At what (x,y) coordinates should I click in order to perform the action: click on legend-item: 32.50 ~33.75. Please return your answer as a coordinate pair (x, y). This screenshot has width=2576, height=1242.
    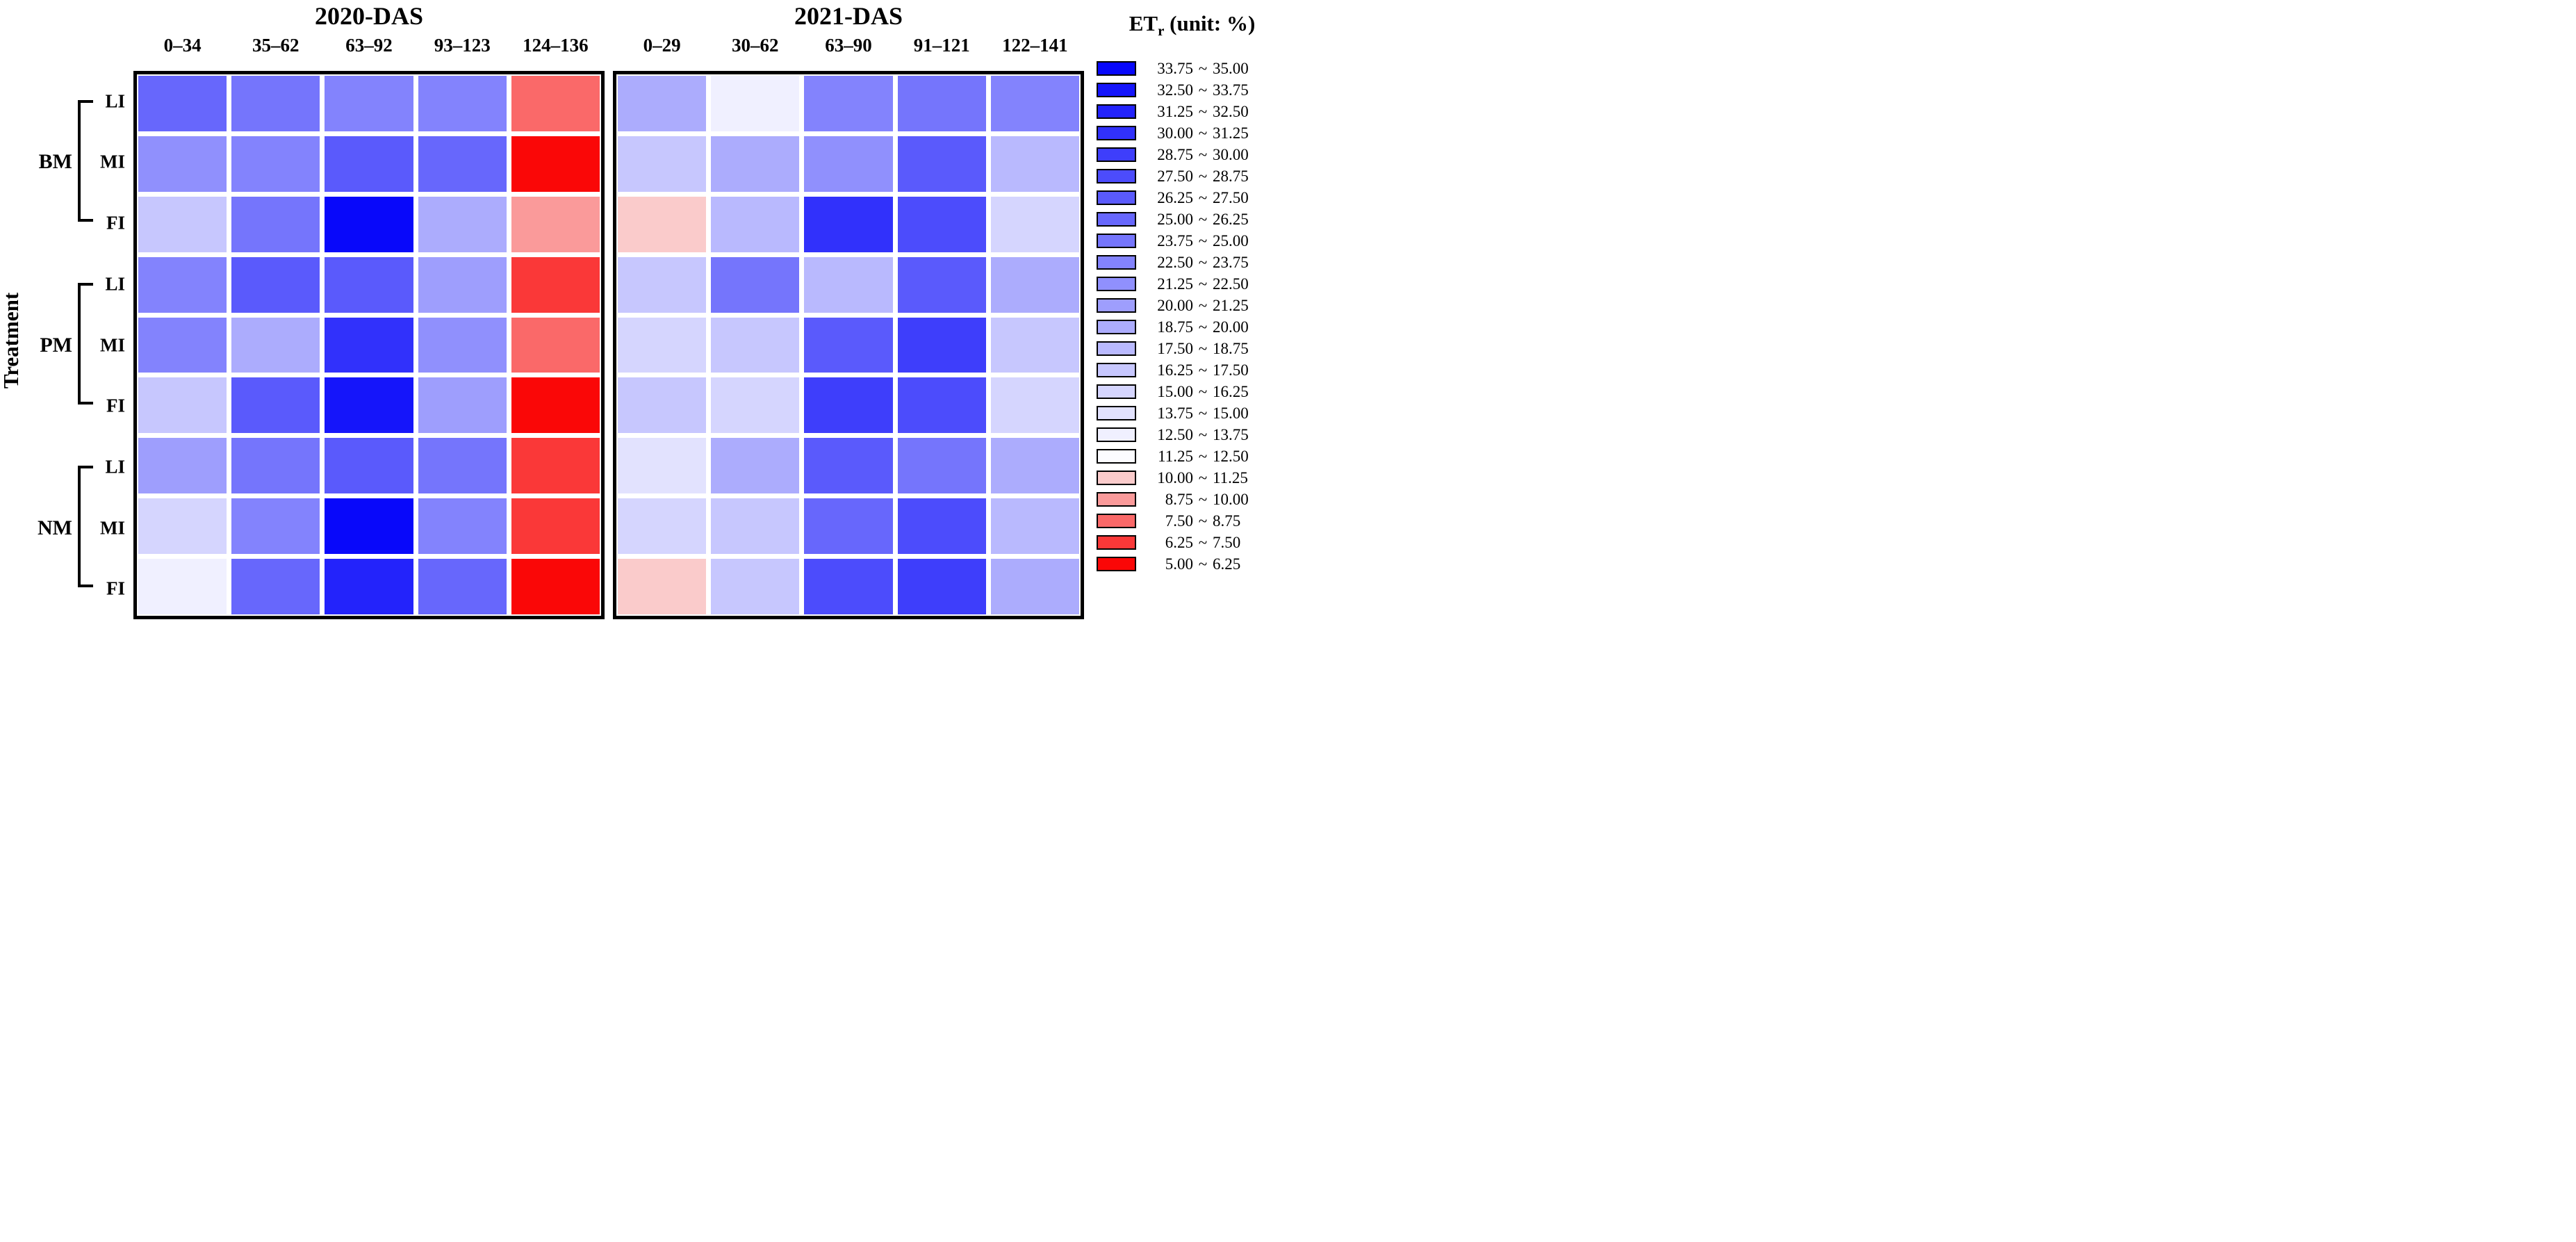
    Looking at the image, I should click on (1192, 90).